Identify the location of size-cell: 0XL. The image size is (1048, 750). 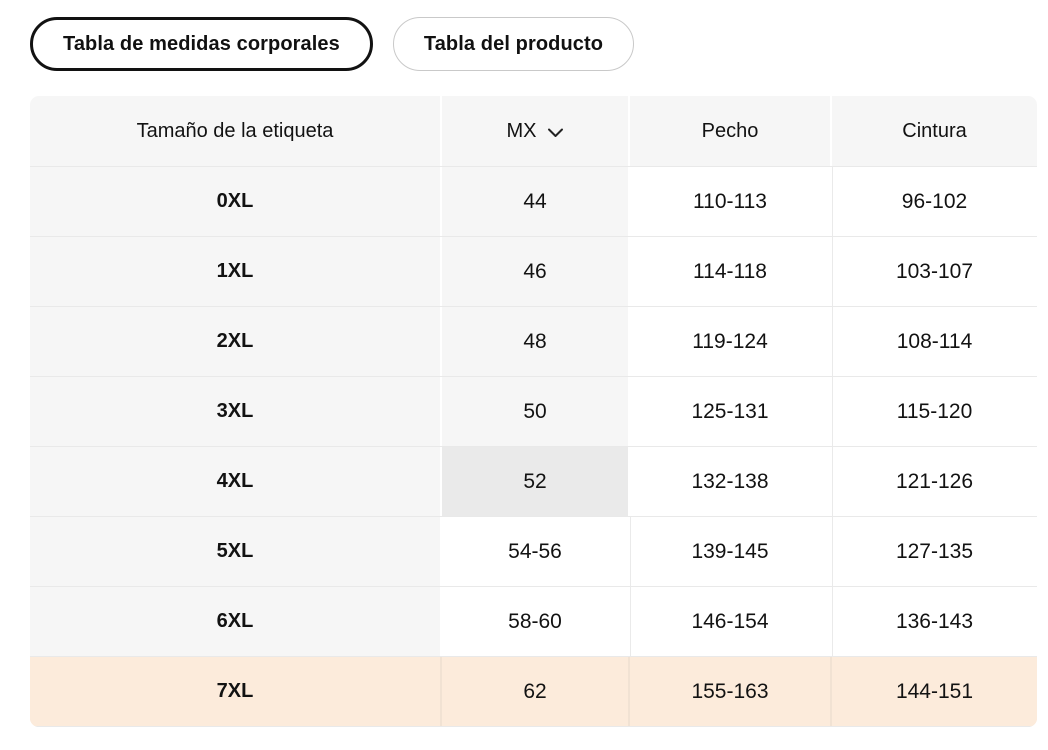
(235, 201).